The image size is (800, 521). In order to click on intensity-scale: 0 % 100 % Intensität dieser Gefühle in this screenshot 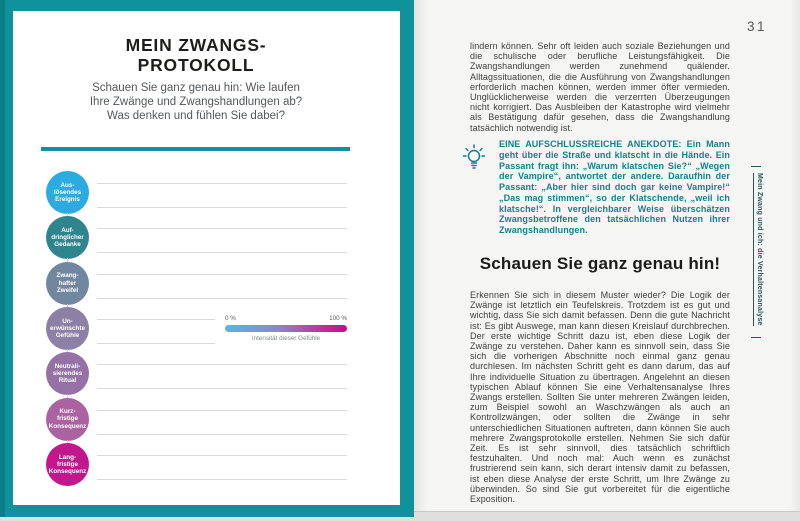, I will do `click(286, 328)`.